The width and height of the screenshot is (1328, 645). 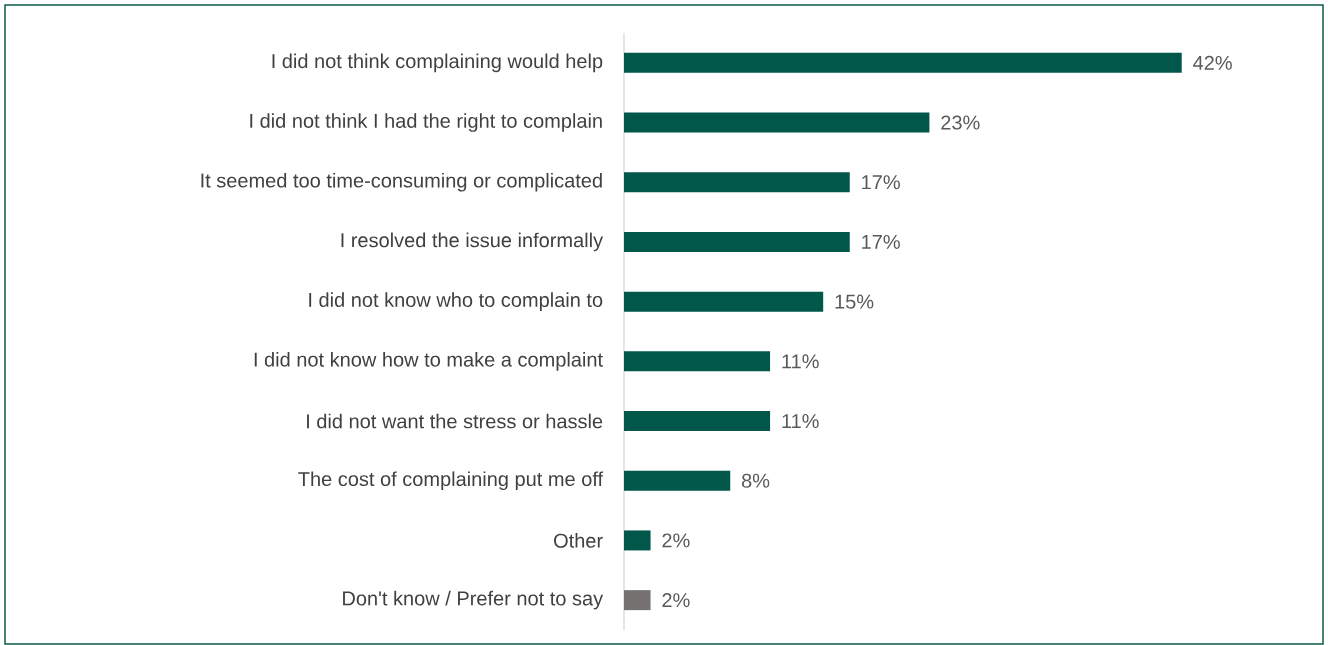 I want to click on y-tick-label: I did not know how to make a complaint, so click(x=428, y=361).